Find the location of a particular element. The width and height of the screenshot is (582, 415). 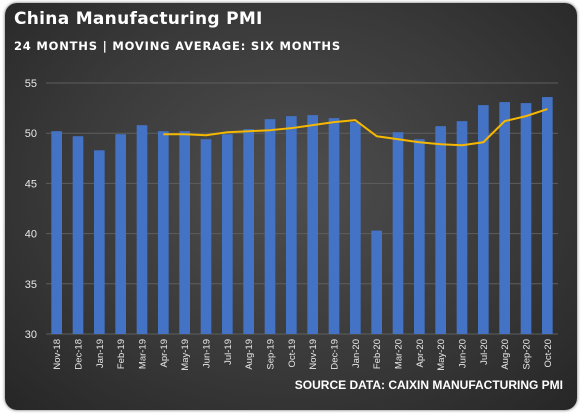

moving-average-line is located at coordinates (355, 127).